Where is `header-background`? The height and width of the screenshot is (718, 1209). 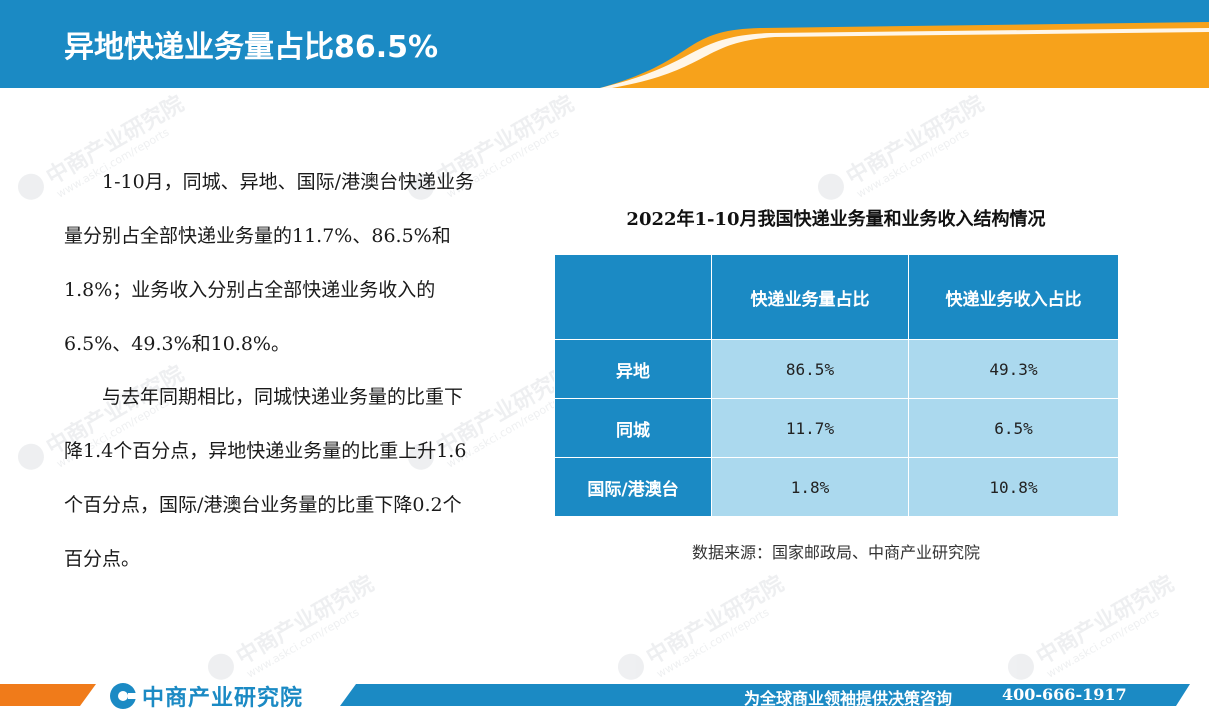
header-background is located at coordinates (604, 44).